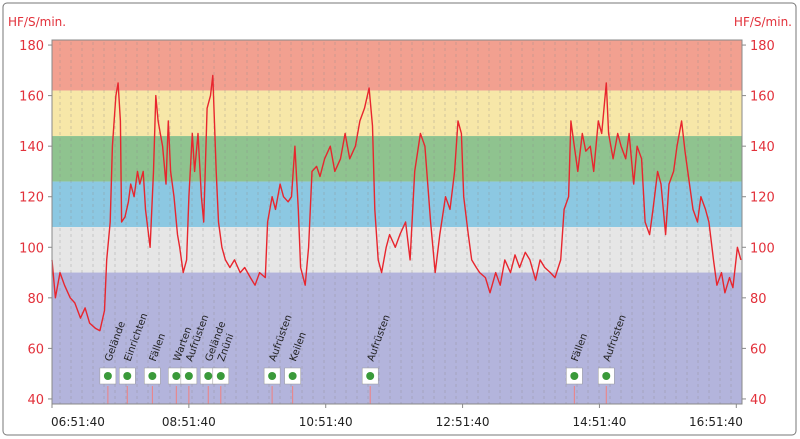  What do you see at coordinates (326, 422) in the screenshot?
I see `x-tick-label: 10:51:40` at bounding box center [326, 422].